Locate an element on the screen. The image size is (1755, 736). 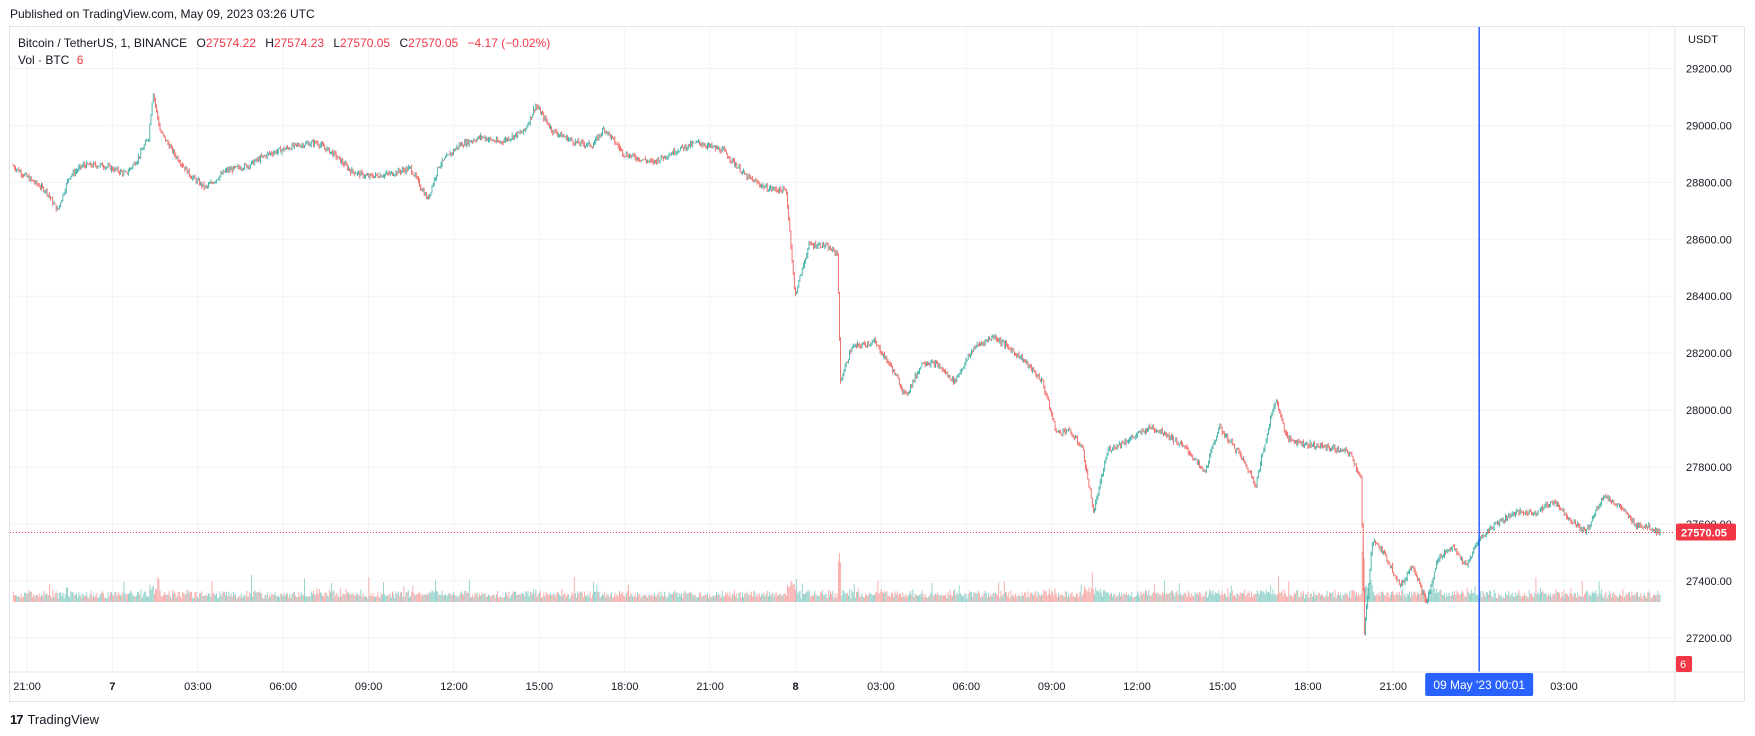
legend-volume-label: Vol · BTC is located at coordinates (44, 60).